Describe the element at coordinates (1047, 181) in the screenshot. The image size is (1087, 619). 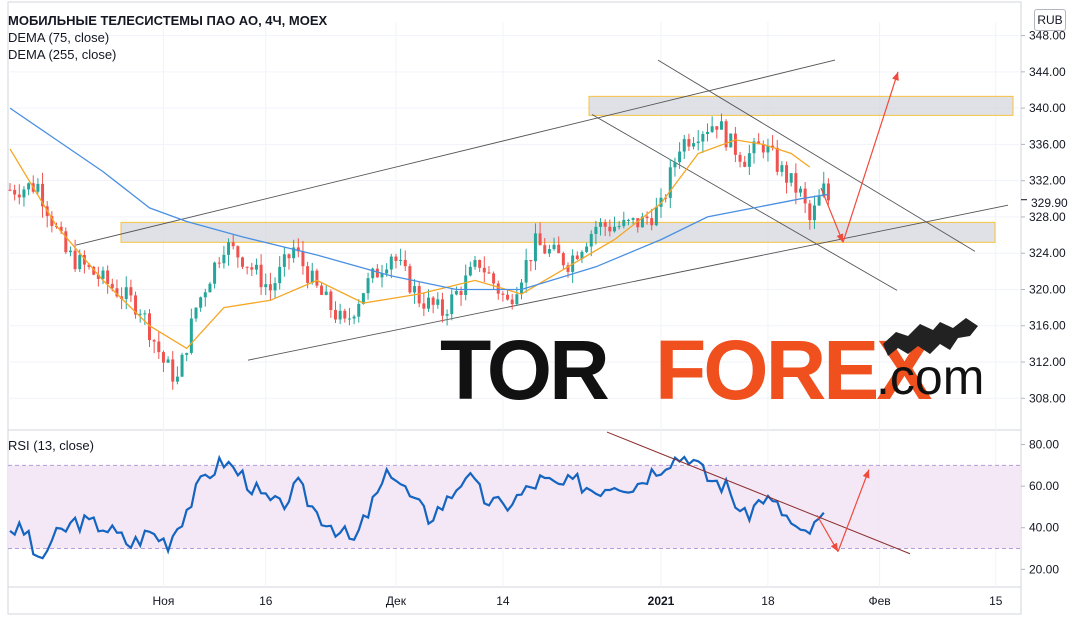
I see `price-tick-label: 332.00` at that location.